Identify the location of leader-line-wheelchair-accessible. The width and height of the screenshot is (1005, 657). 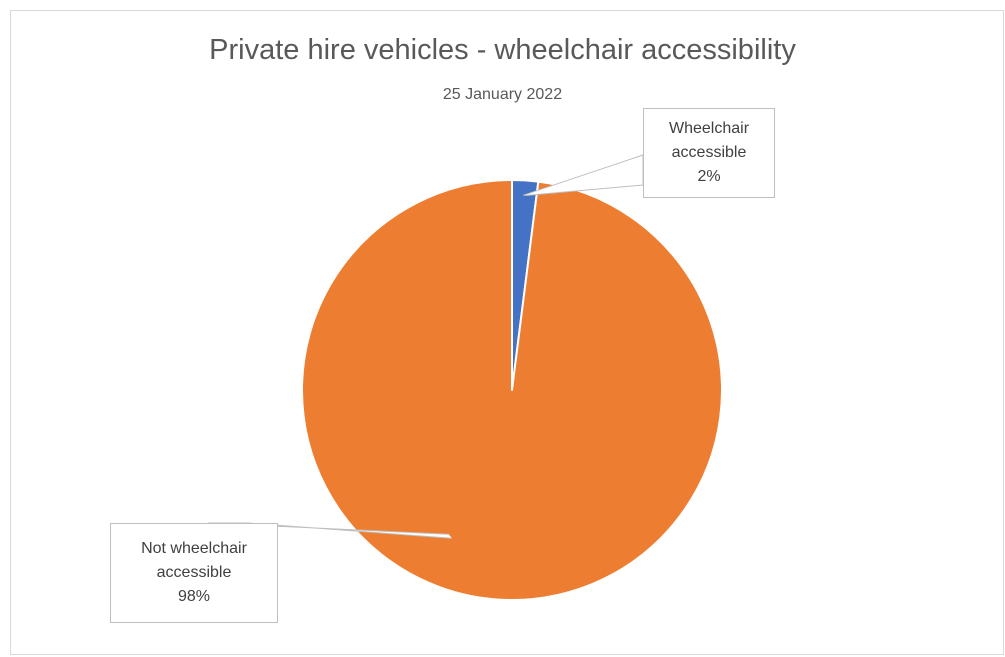
(583, 175).